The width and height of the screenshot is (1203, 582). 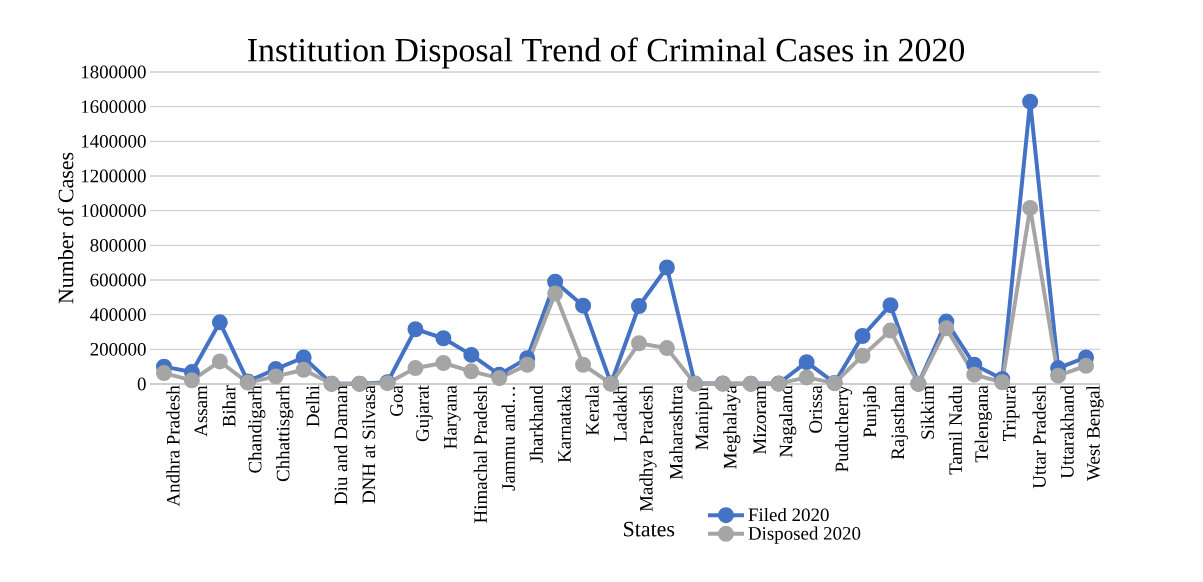 What do you see at coordinates (927, 412) in the screenshot?
I see `x-tick-label: Sikkim` at bounding box center [927, 412].